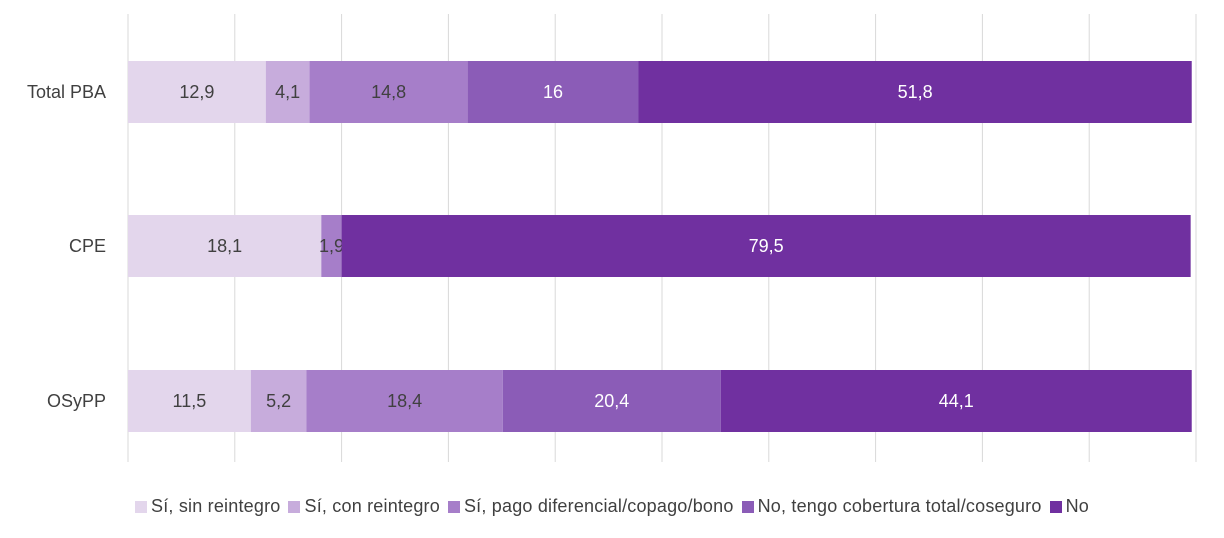 Image resolution: width=1224 pixels, height=538 pixels. I want to click on legend-item: No, tengo cobertura total/coseguro, so click(891, 506).